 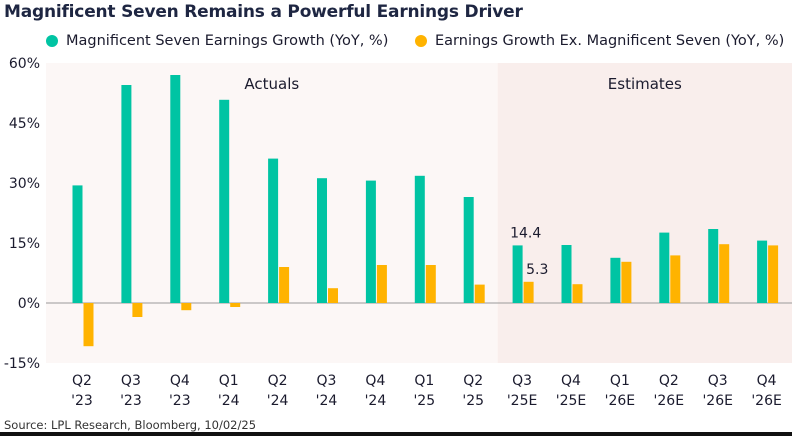 What do you see at coordinates (22, 364) in the screenshot?
I see `y-tick-label: -15%` at bounding box center [22, 364].